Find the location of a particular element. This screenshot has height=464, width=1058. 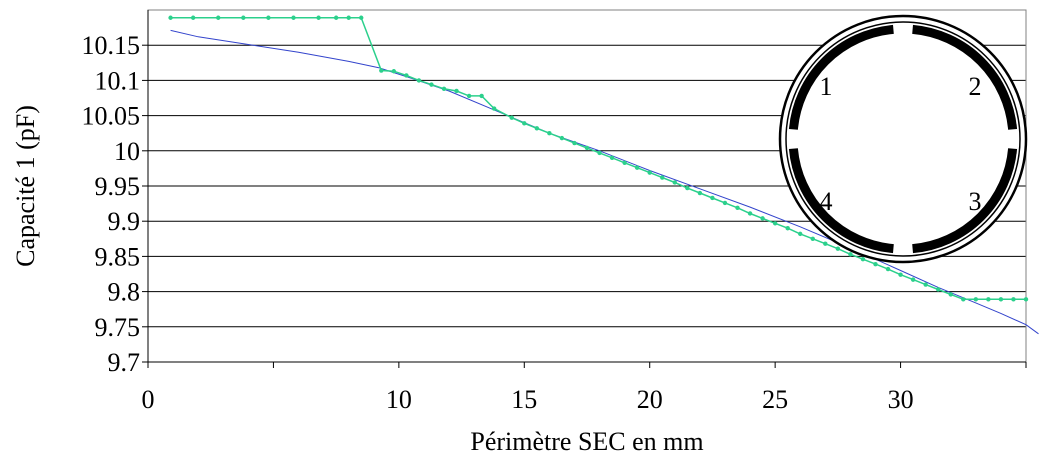

x-axis: 0 10 15 20 25 30 is located at coordinates (584, 387).